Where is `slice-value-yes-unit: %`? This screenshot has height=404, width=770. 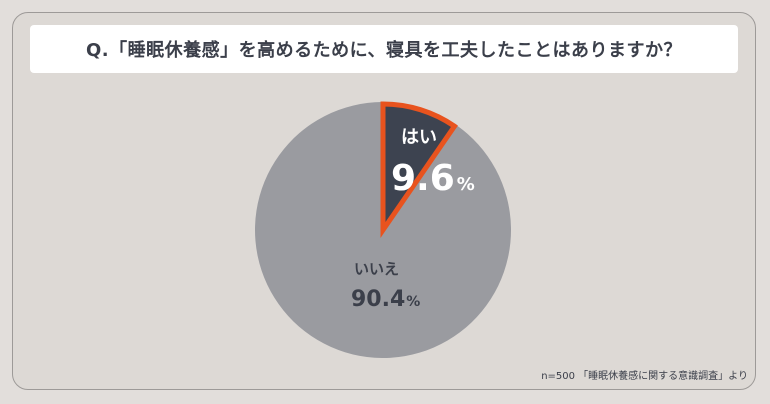 slice-value-yes-unit: % is located at coordinates (466, 184).